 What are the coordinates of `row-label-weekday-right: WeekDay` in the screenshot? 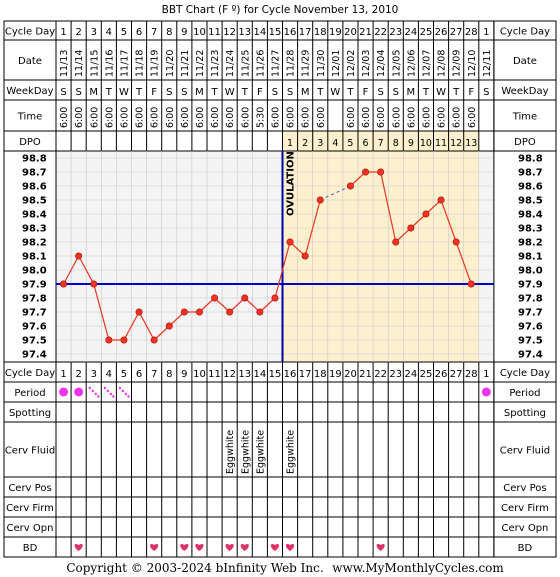 It's located at (524, 91).